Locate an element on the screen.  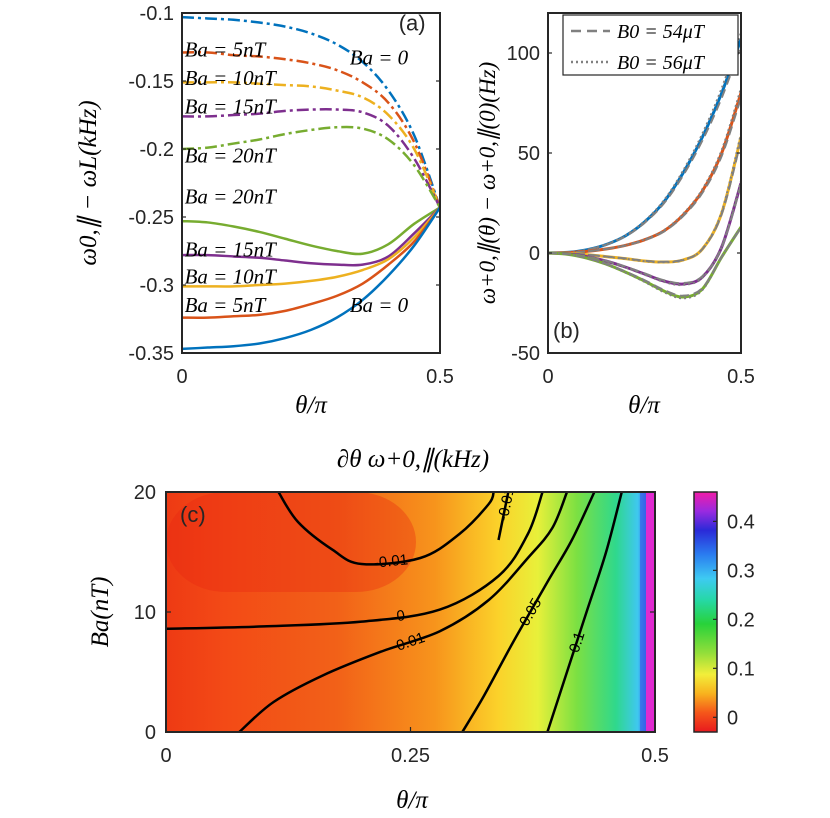
panel-a-ytick: -0.25 is located at coordinates (151, 218).